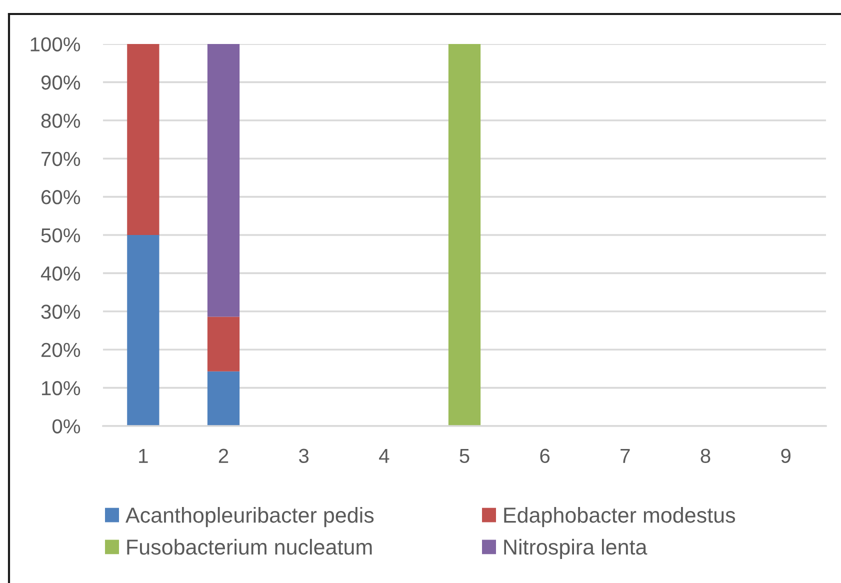 The width and height of the screenshot is (841, 583). What do you see at coordinates (785, 456) in the screenshot?
I see `x-tick-label: 9` at bounding box center [785, 456].